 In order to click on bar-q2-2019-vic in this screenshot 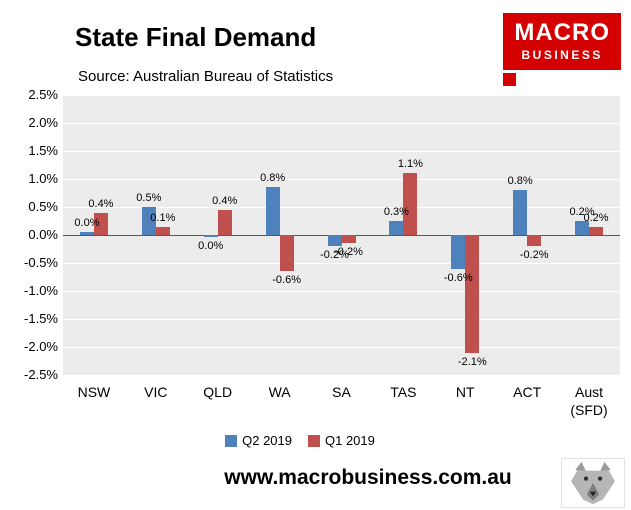, I will do `click(148, 221)`.